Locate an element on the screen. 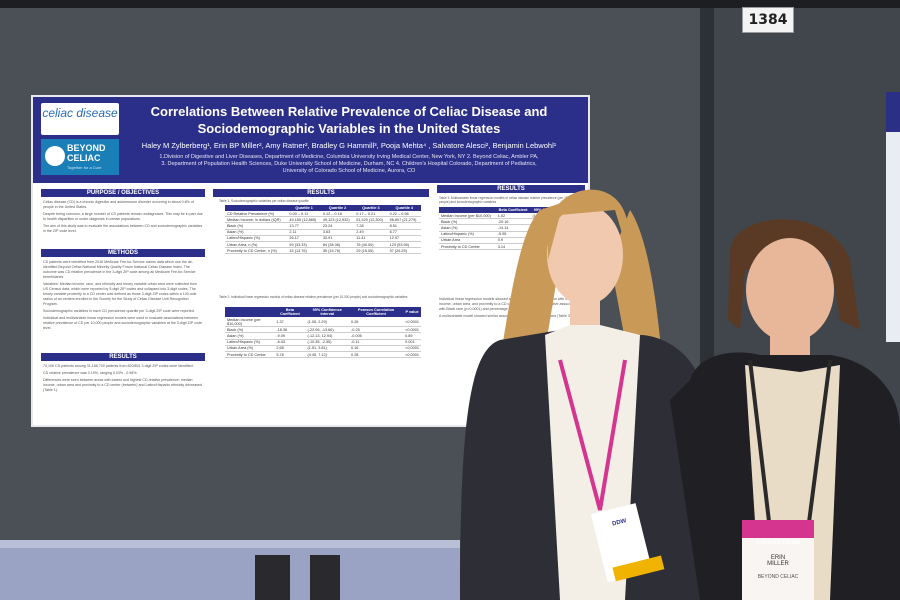 The width and height of the screenshot is (900, 600). table-cell: 3.14 is located at coordinates (513, 247).